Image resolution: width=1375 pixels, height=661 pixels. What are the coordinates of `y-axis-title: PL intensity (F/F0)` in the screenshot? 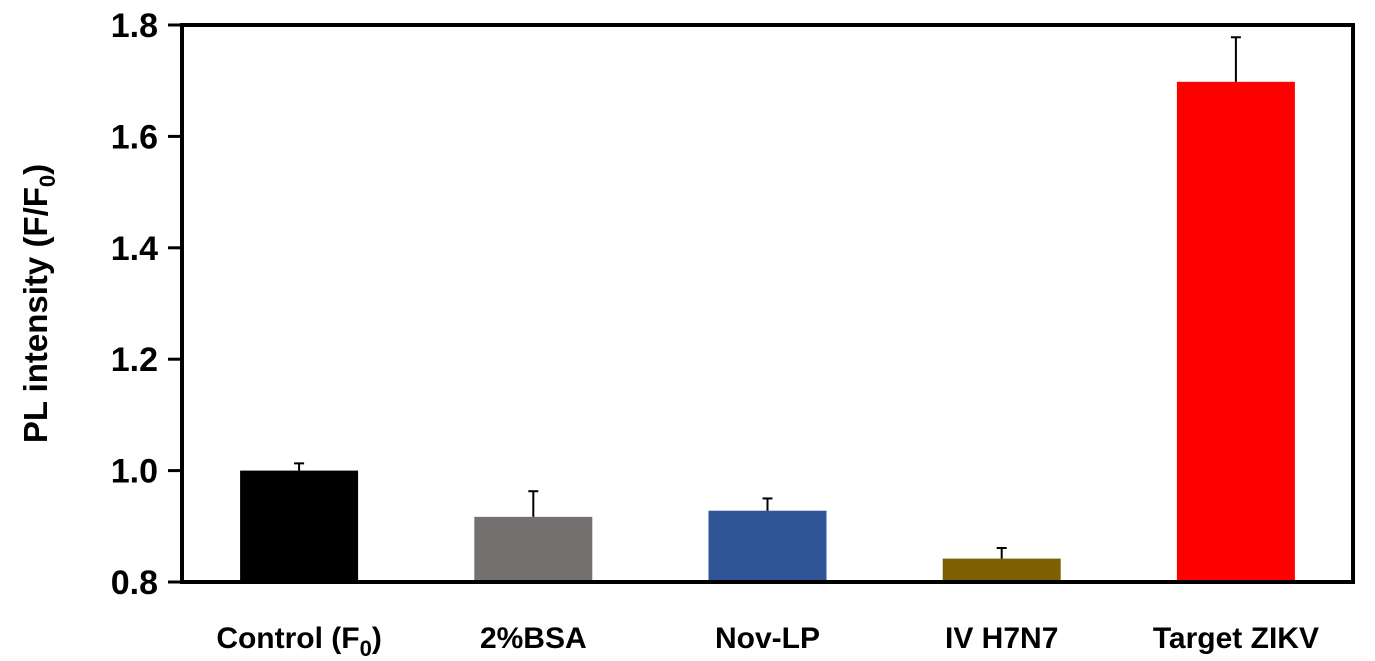 It's located at (38, 303).